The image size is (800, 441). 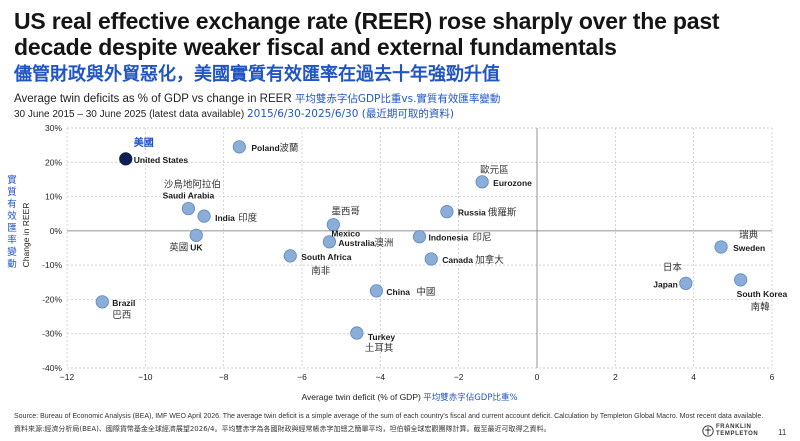 What do you see at coordinates (224, 377) in the screenshot?
I see `x-tick-label: −8` at bounding box center [224, 377].